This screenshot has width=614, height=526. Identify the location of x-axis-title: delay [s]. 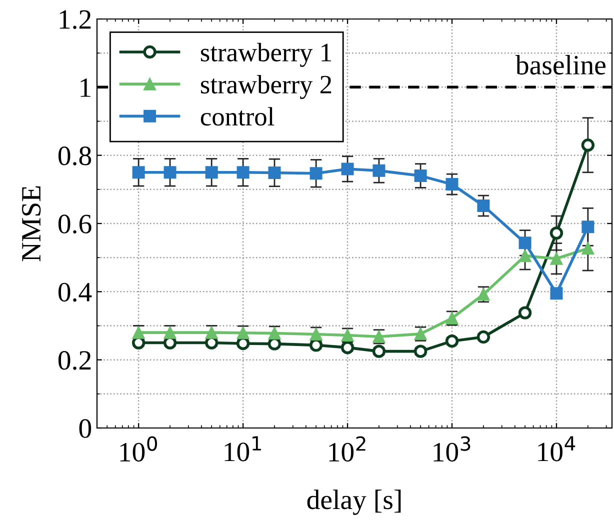
(354, 502).